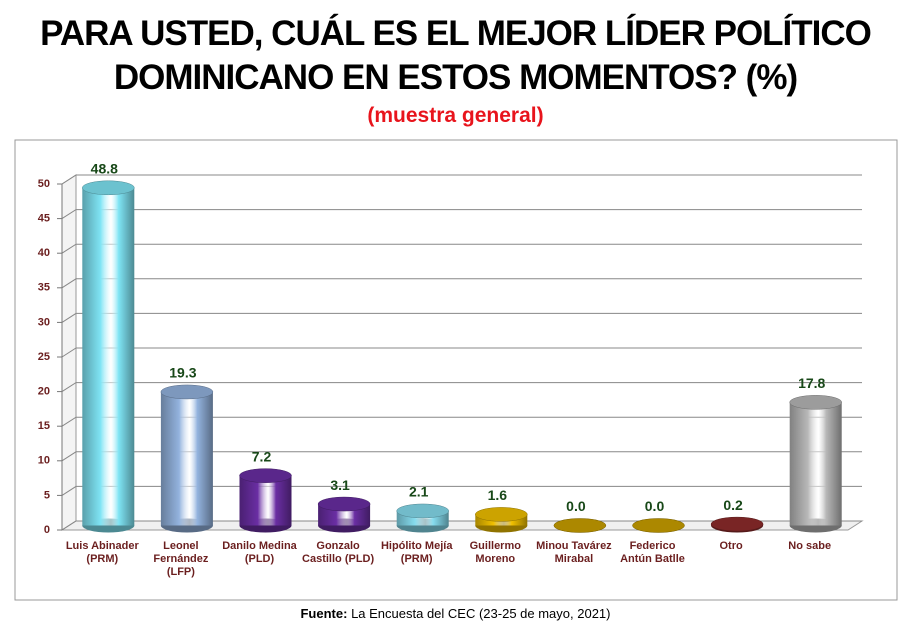 The width and height of the screenshot is (911, 639). I want to click on y-tick-label: 5, so click(47, 495).